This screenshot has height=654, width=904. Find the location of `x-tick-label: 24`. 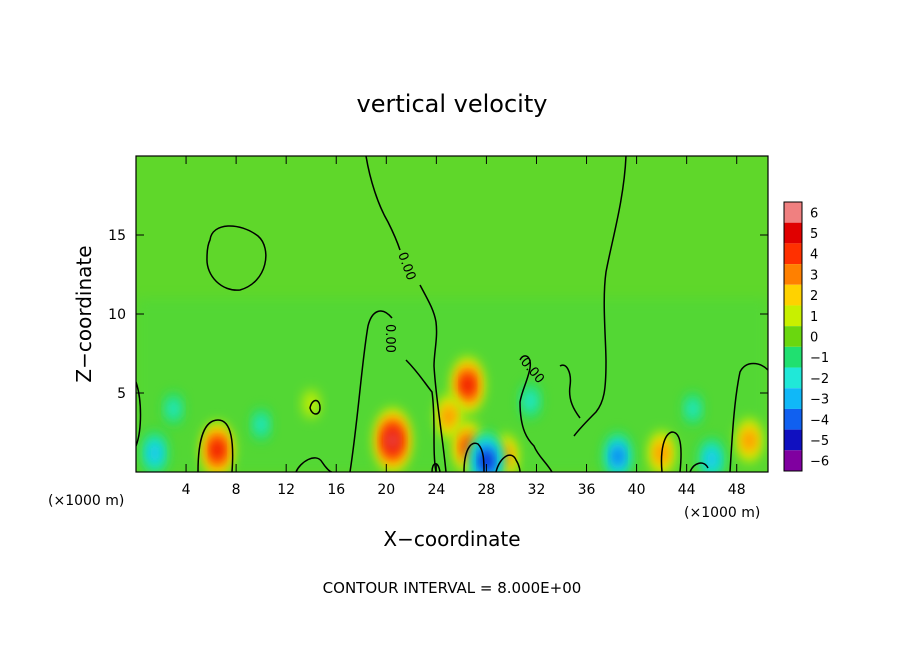

x-tick-label: 24 is located at coordinates (436, 490).